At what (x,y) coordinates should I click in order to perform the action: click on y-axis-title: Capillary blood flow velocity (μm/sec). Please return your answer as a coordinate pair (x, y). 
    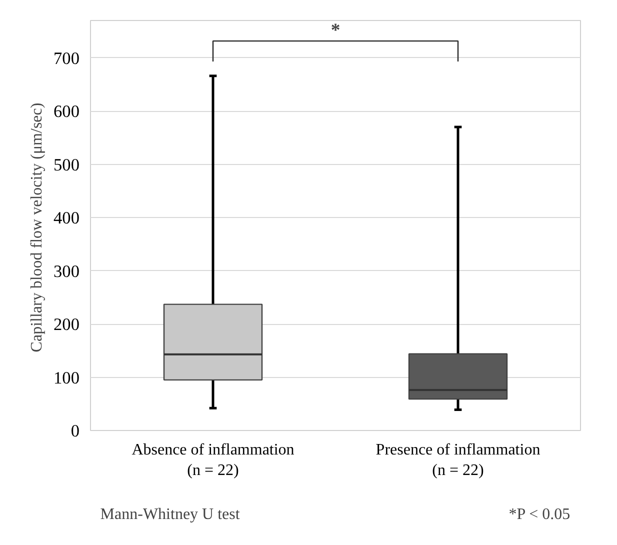
    Looking at the image, I should click on (37, 227).